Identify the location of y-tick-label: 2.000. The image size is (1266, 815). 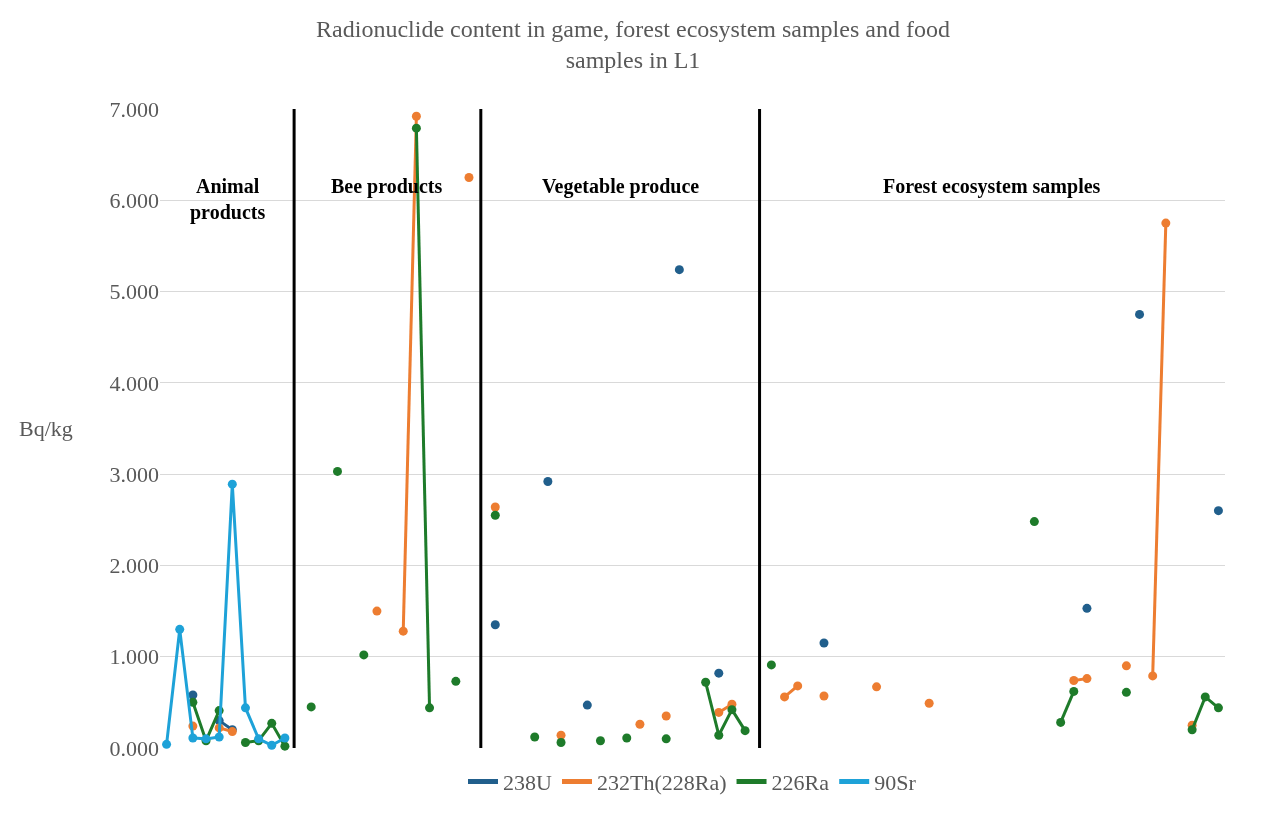
(134, 566).